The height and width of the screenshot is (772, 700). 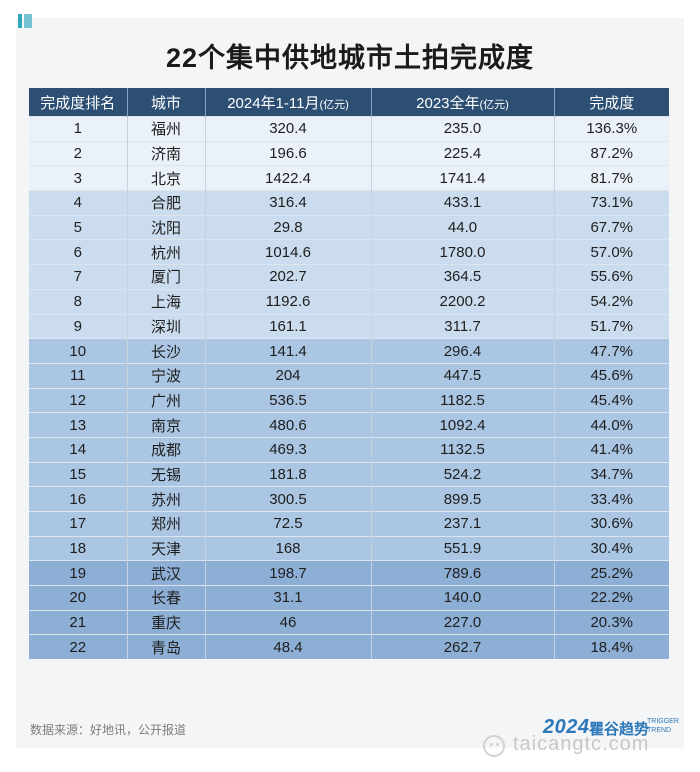 I want to click on table-row: 3 北京 1422.4 1741.4 81.7%, so click(x=349, y=178).